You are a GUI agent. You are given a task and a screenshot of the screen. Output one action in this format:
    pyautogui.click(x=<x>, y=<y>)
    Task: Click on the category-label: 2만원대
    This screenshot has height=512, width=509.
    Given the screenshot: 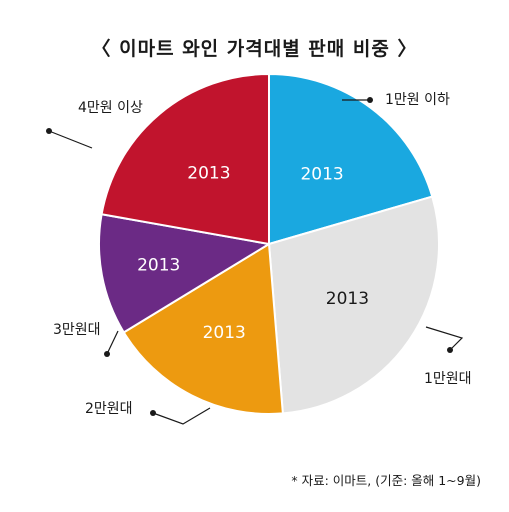 What is the action you would take?
    pyautogui.click(x=109, y=409)
    